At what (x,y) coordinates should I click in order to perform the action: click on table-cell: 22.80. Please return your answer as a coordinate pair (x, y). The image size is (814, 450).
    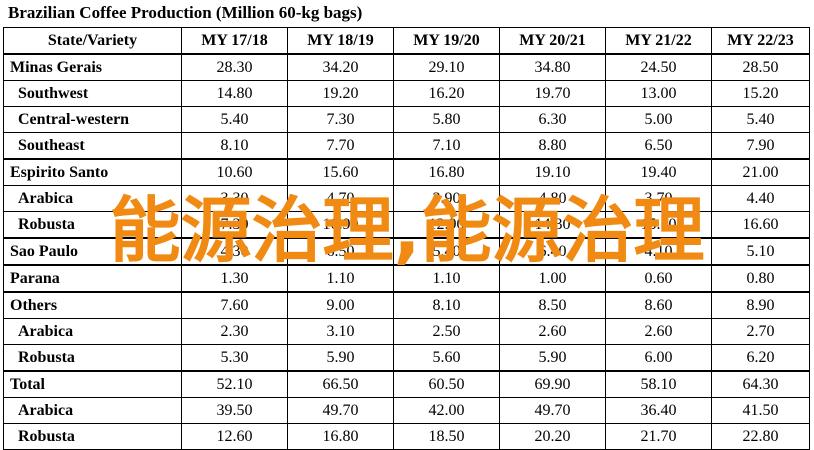
    Looking at the image, I should click on (760, 436).